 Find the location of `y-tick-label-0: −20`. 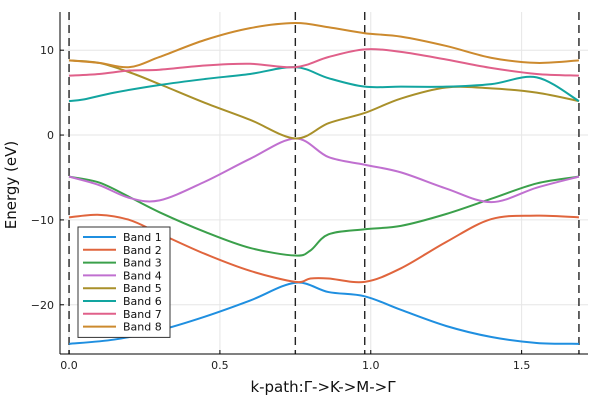

y-tick-label-0: −20 is located at coordinates (42, 305).